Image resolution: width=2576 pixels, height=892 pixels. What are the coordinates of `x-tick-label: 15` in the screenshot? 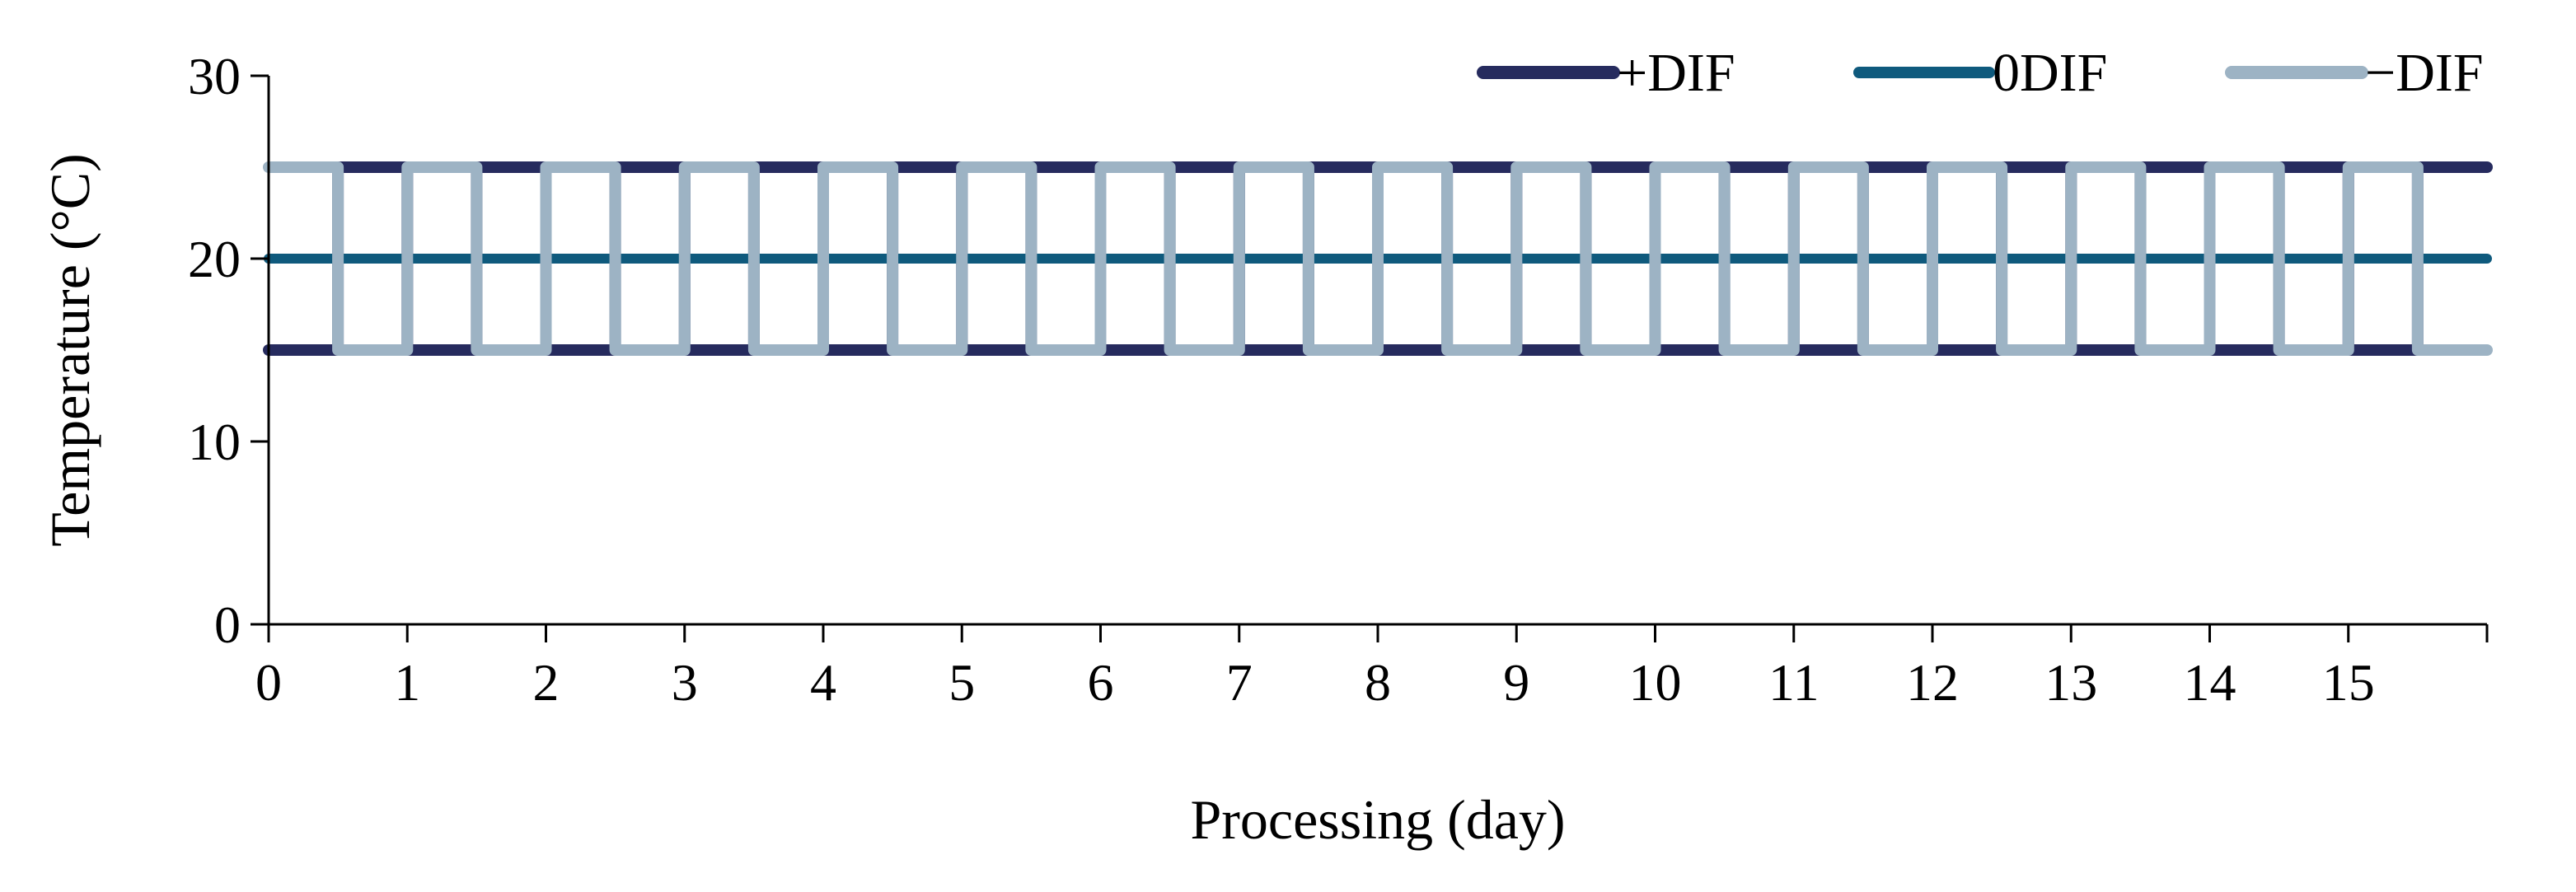 It's located at (2348, 682).